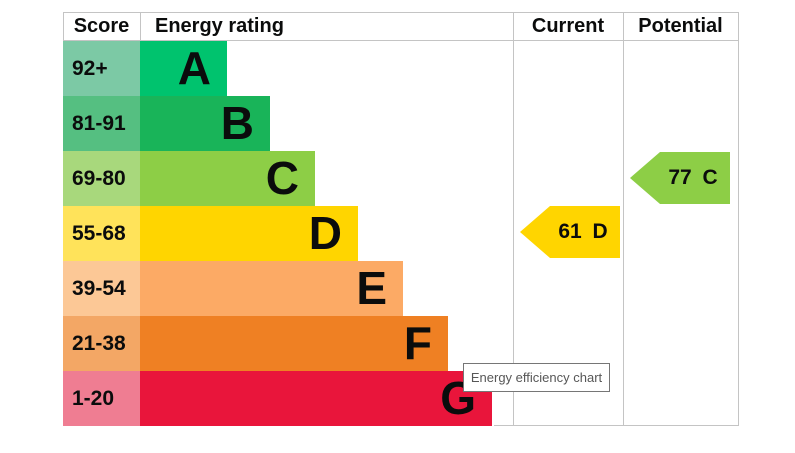  Describe the element at coordinates (294, 343) in the screenshot. I see `band-f-bar: F` at that location.